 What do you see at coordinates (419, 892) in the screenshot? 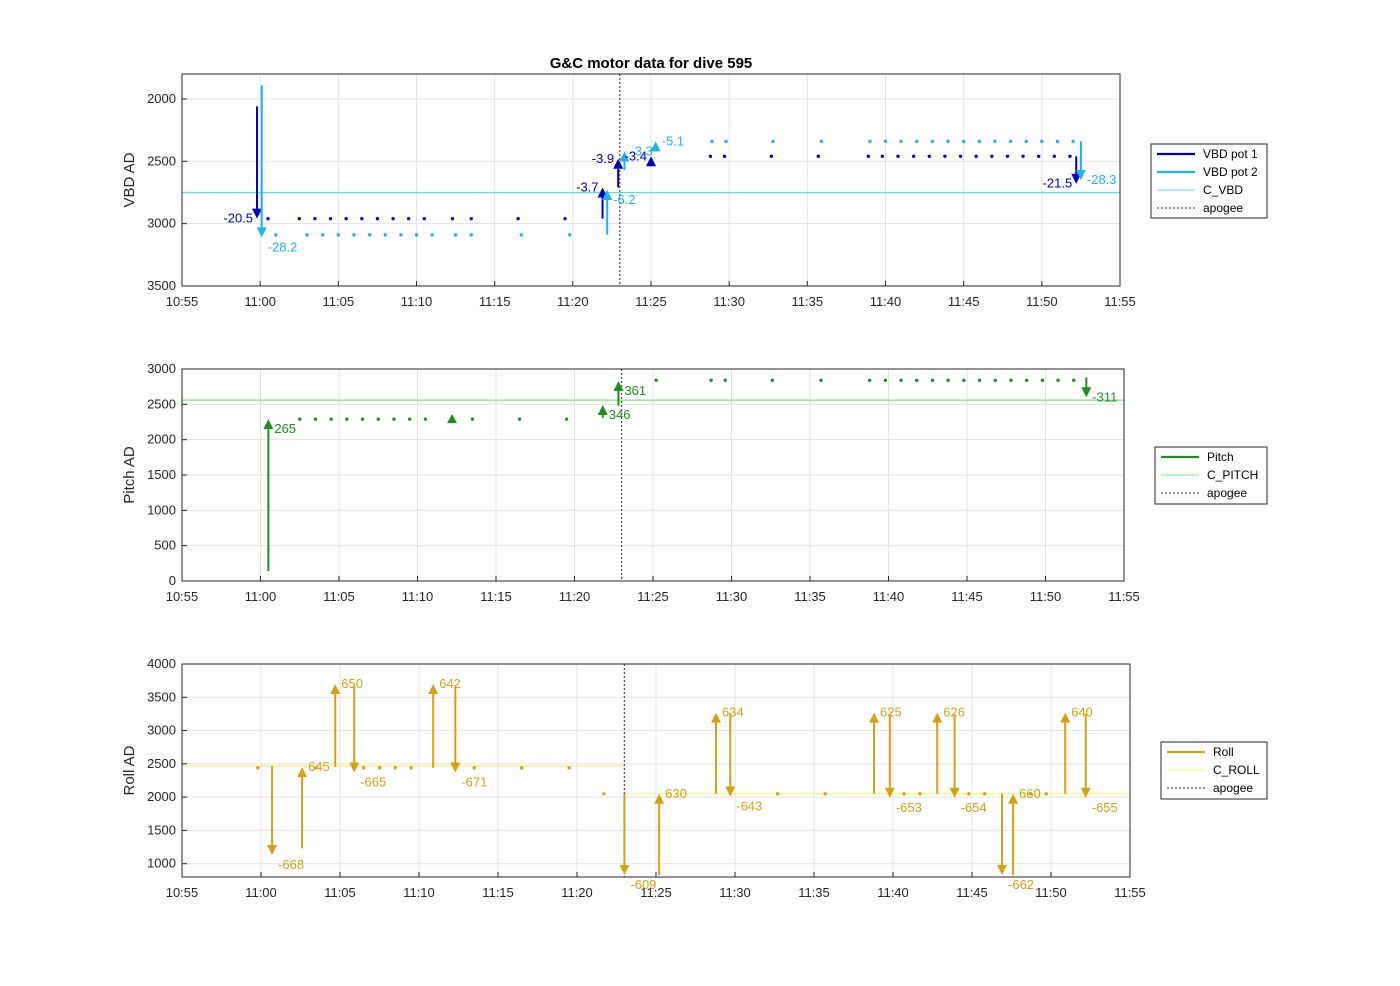
I see `x-tick-label: 11:10` at bounding box center [419, 892].